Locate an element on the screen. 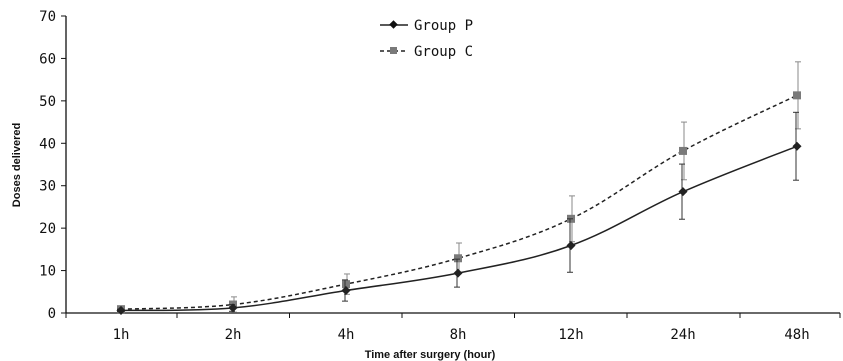 The image size is (843, 361). x-axis-ticks: 1h 2h 4h 8h 12h 24h 48h is located at coordinates (453, 328).